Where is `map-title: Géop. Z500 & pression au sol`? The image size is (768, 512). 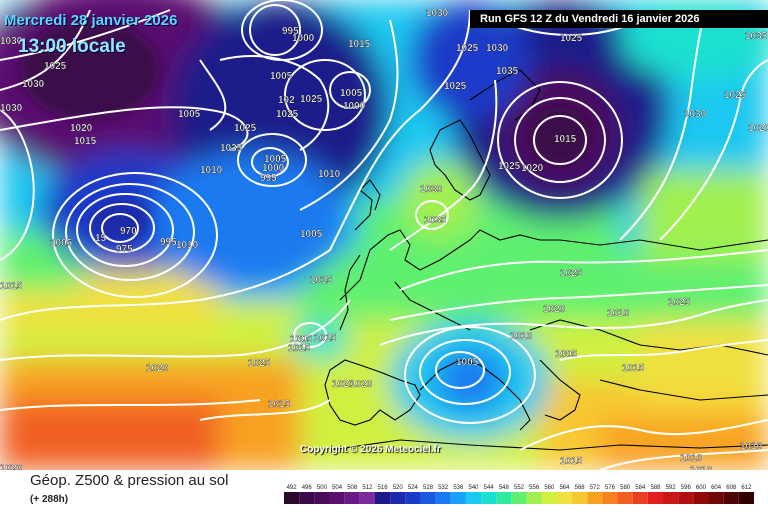 map-title: Géop. Z500 & pression au sol is located at coordinates (129, 480).